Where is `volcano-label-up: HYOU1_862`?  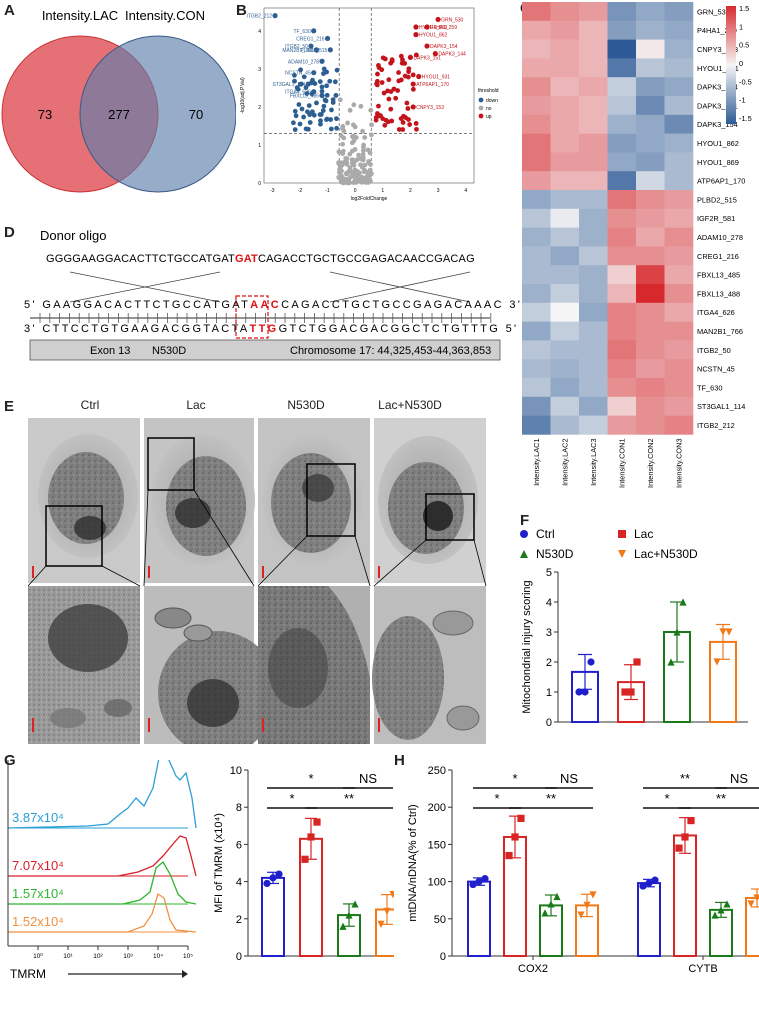
volcano-label-up: HYOU1_862 is located at coordinates (433, 36).